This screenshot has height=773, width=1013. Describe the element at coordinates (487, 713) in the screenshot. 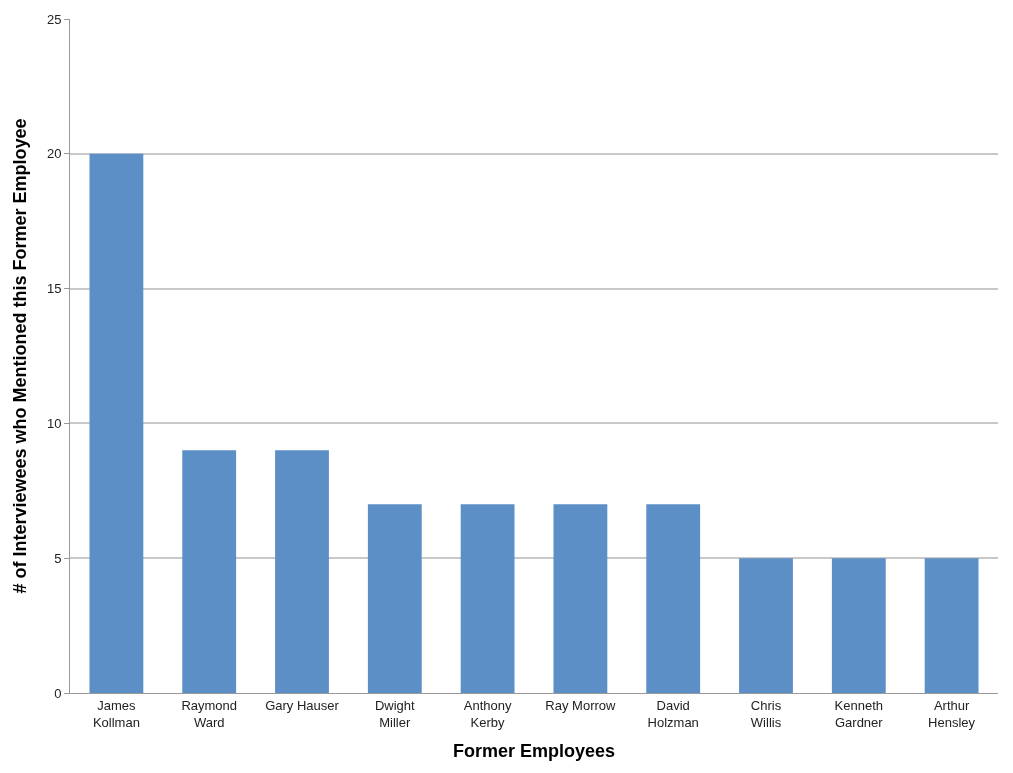

I see `x-tick-label: Anthony Kerby` at that location.